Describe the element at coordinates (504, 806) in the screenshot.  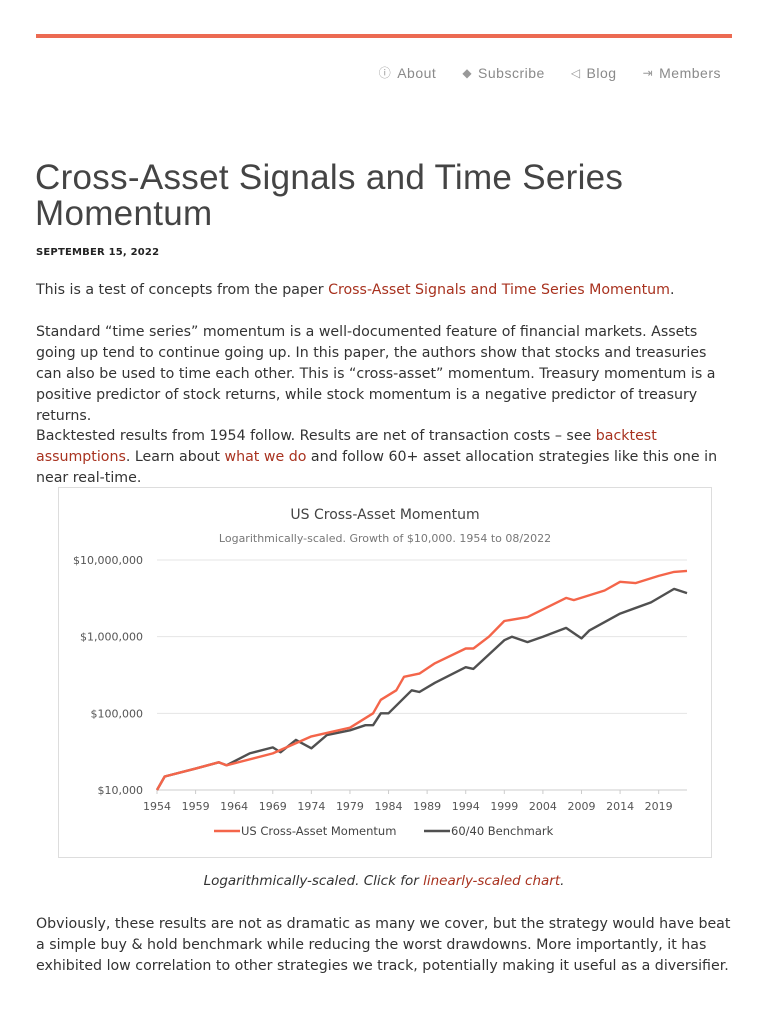
I see `x-tick-label: 1999` at that location.